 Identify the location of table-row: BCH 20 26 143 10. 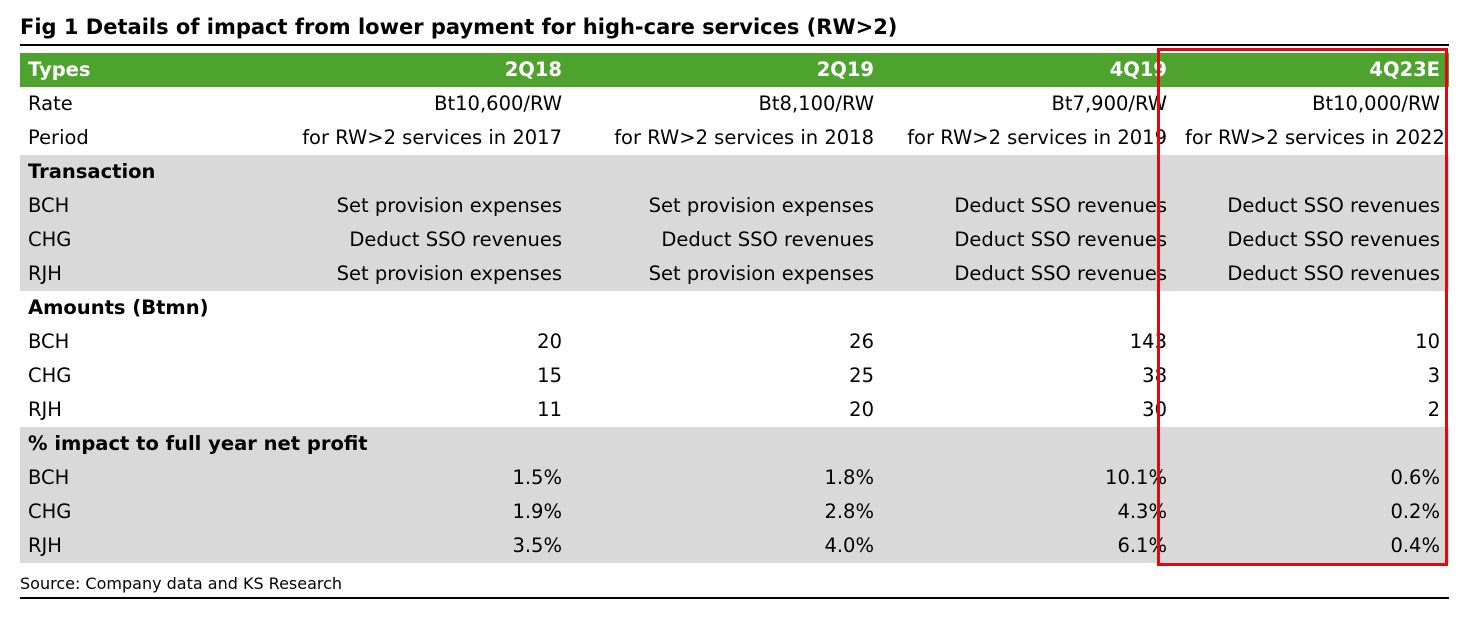
(734, 342).